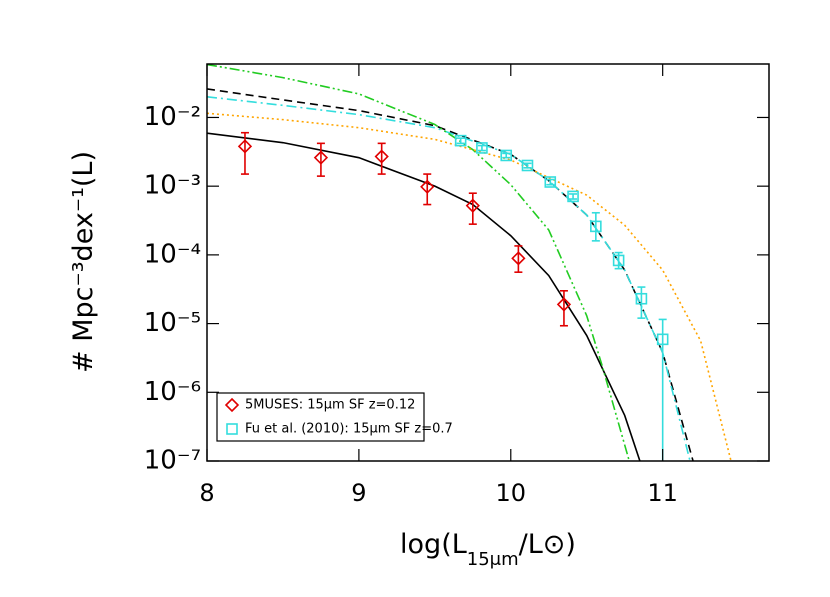  What do you see at coordinates (358, 493) in the screenshot?
I see `x-tick-label: 9` at bounding box center [358, 493].